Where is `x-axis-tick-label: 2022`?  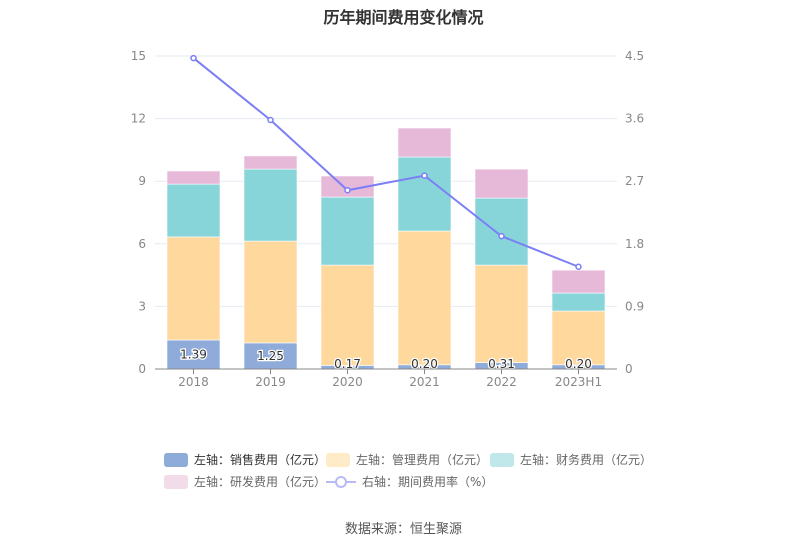 x-axis-tick-label: 2022 is located at coordinates (501, 382).